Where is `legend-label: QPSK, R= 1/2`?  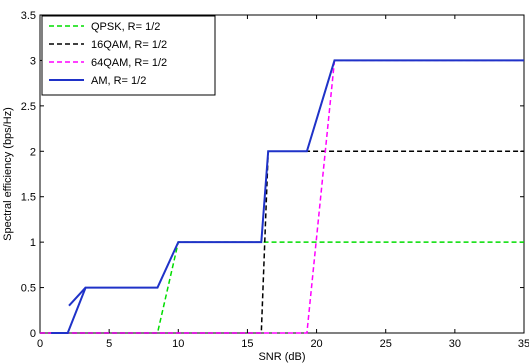
legend-label: QPSK, R= 1/2 is located at coordinates (125, 27).